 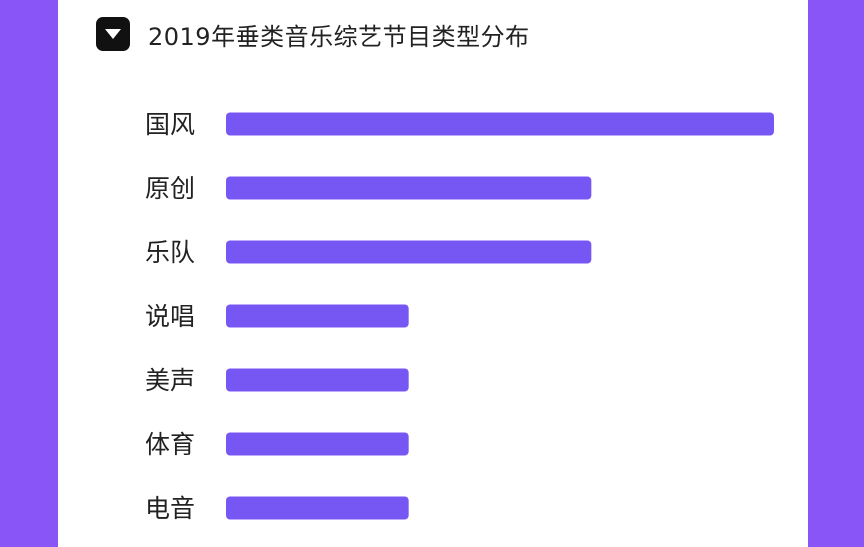 I want to click on category-label: 美声, so click(x=170, y=380).